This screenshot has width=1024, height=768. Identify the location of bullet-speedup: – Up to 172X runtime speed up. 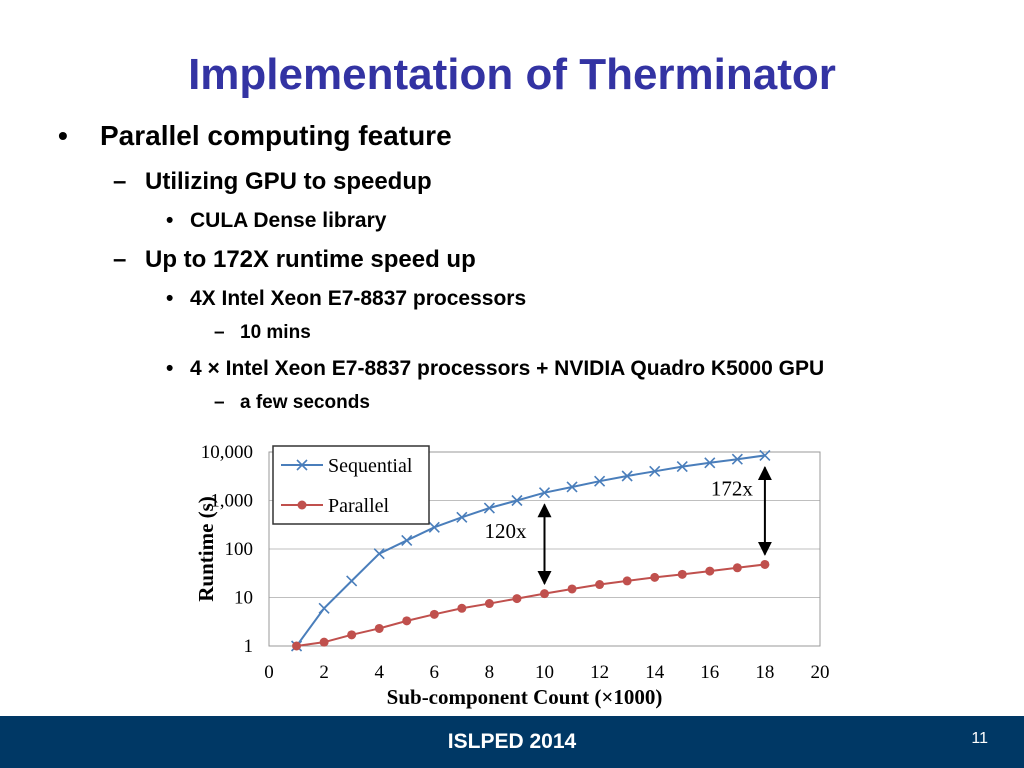
(294, 260).